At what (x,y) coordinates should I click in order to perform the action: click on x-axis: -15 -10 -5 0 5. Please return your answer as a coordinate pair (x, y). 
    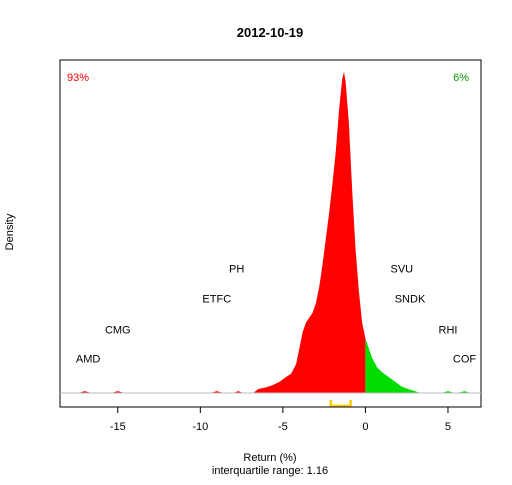
    Looking at the image, I should click on (280, 419).